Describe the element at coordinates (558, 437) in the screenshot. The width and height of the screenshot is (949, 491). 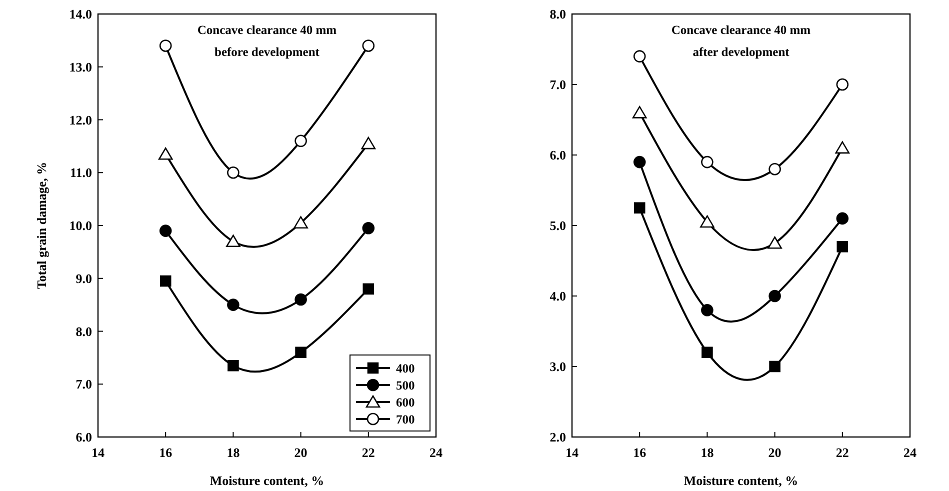
I see `y-tick-label: 2.0` at that location.